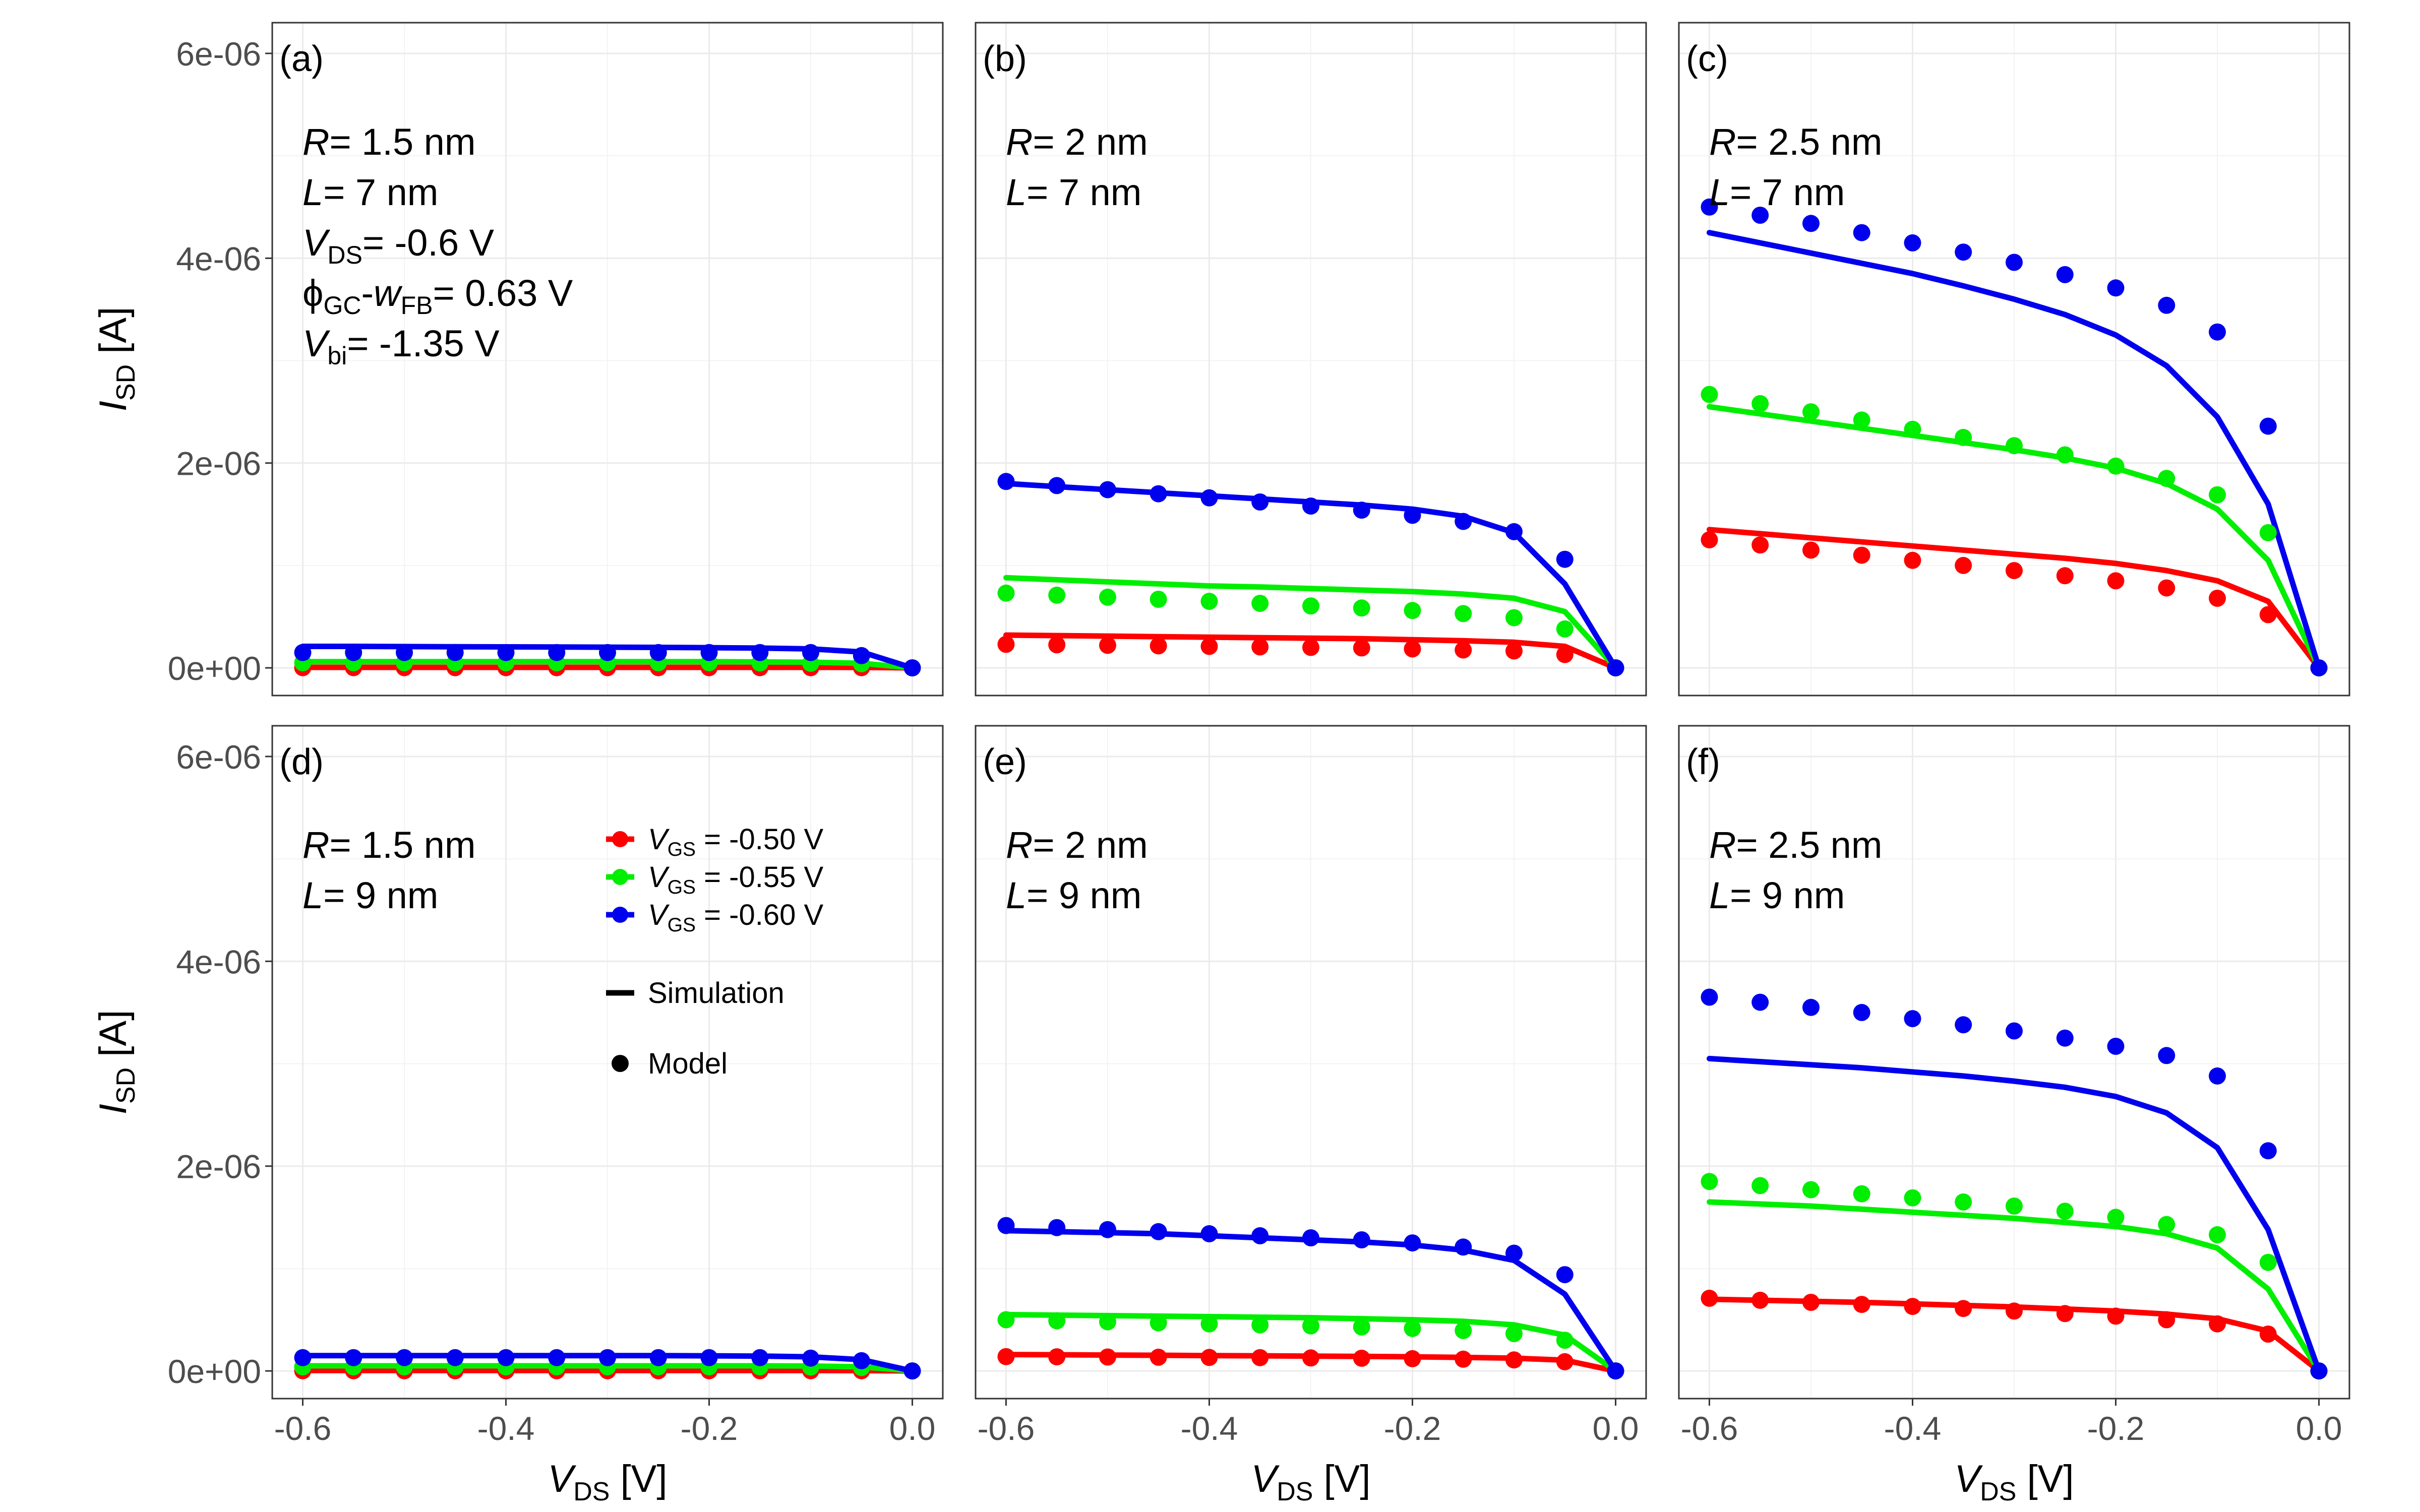 The image size is (2420, 1512). What do you see at coordinates (388, 142) in the screenshot?
I see `param-label: R= 1.5 nm` at bounding box center [388, 142].